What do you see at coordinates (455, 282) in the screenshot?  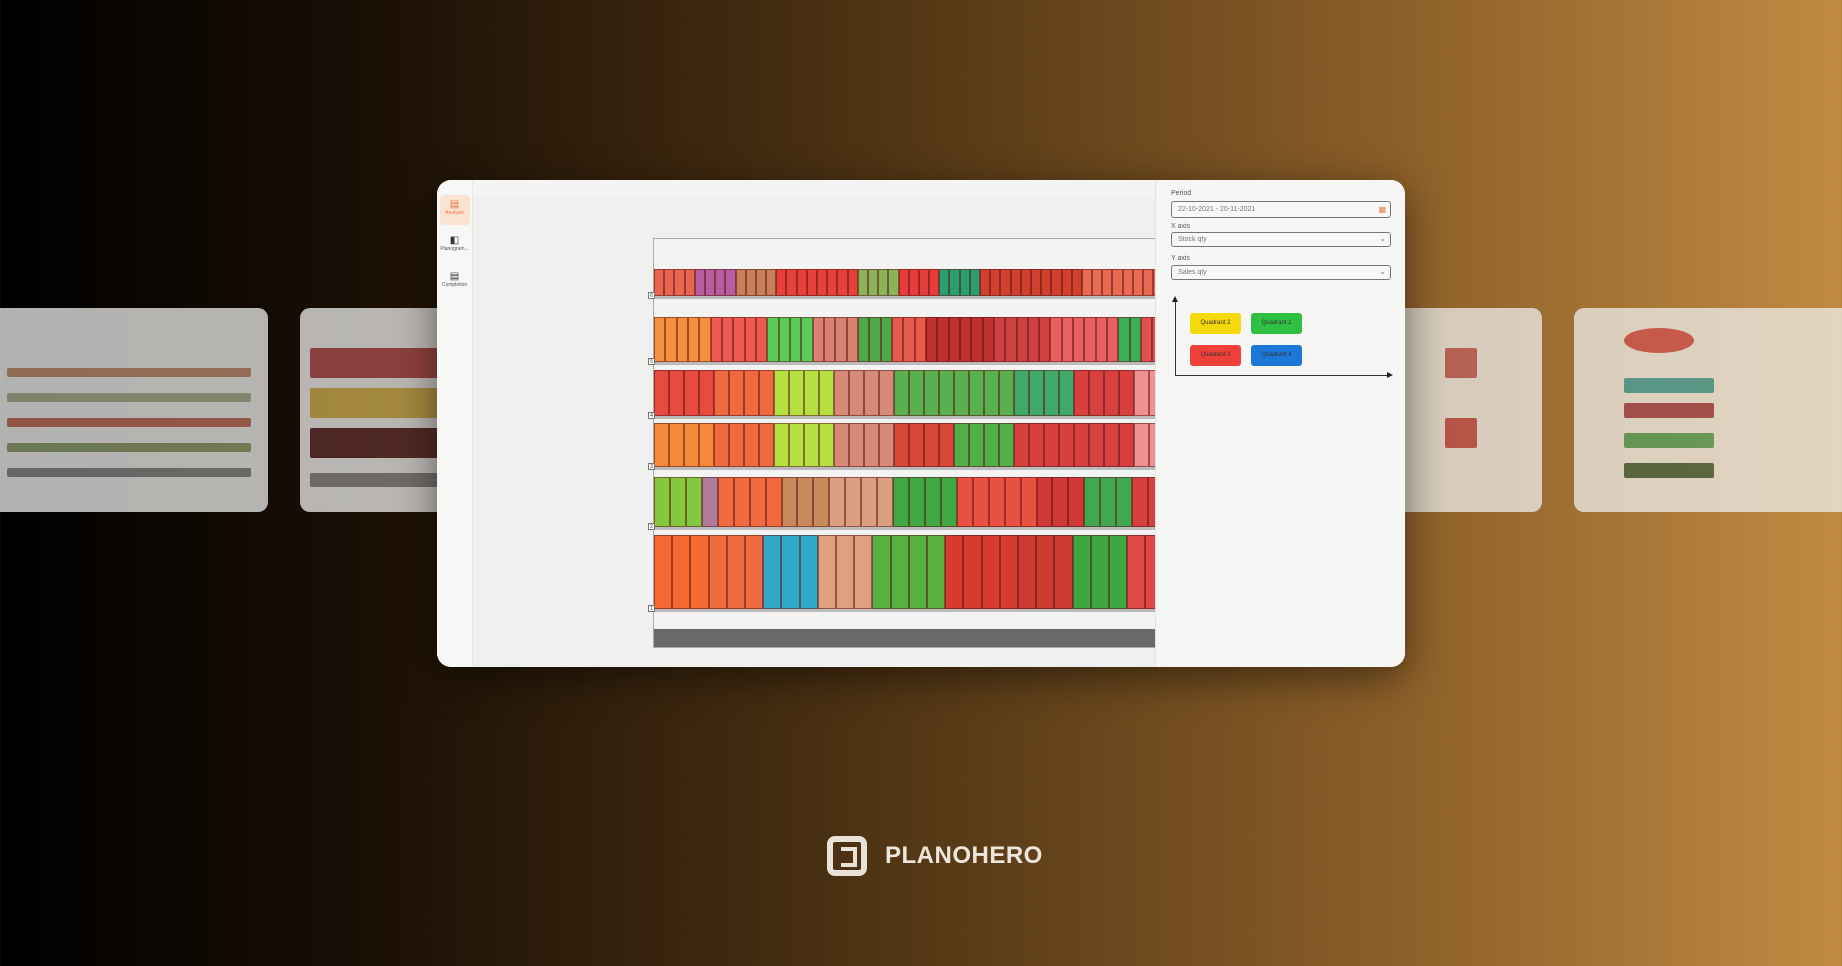 I see `sidebar-item-completion: ▤ Completion` at bounding box center [455, 282].